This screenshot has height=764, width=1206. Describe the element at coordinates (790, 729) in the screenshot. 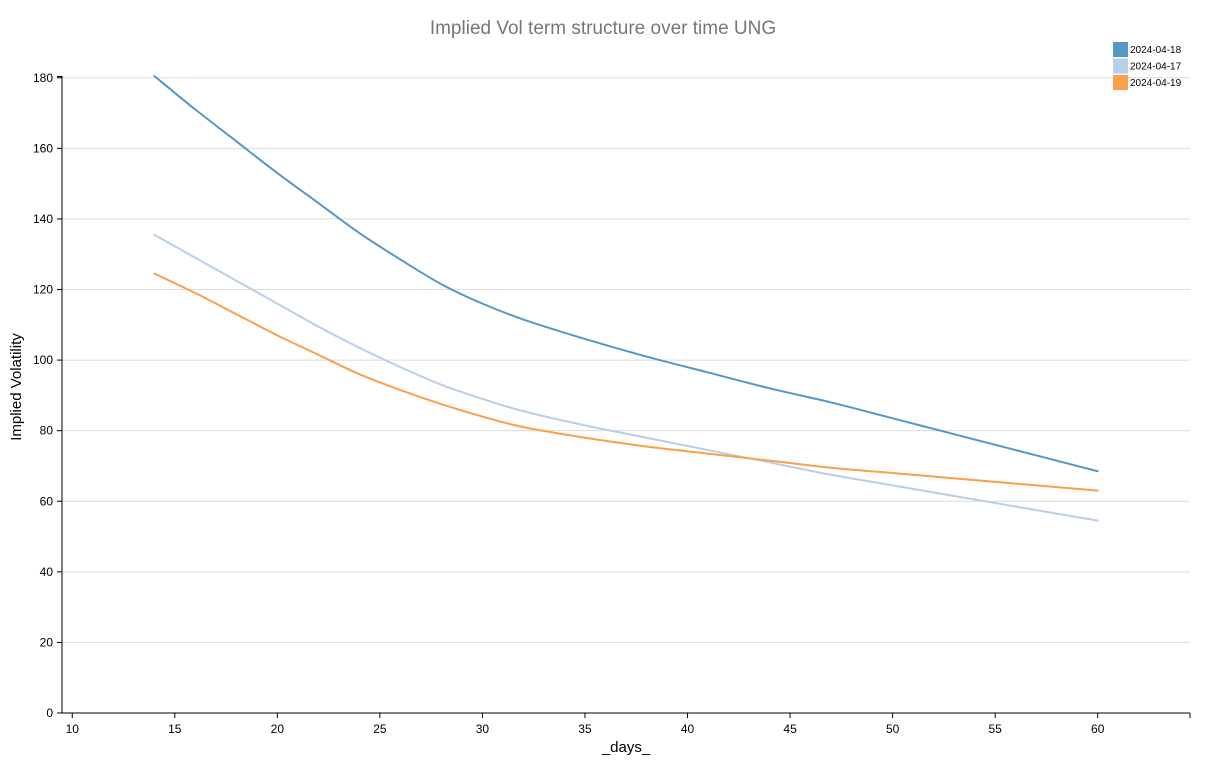

I see `x-tick-label: 45` at that location.